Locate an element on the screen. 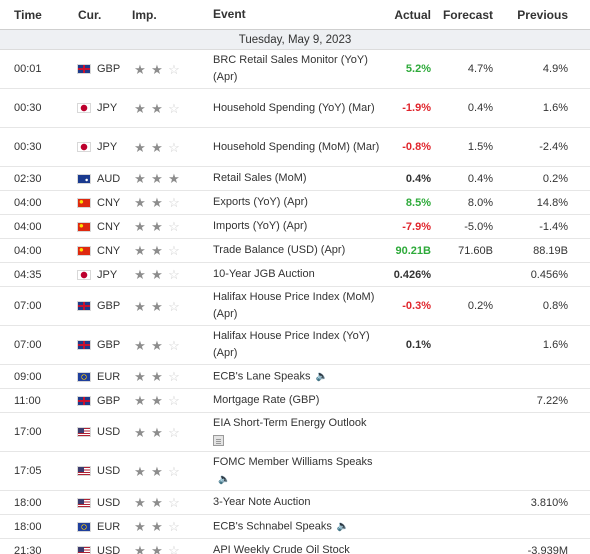 Image resolution: width=590 pixels, height=554 pixels. event-previous: 0.8% is located at coordinates (555, 306).